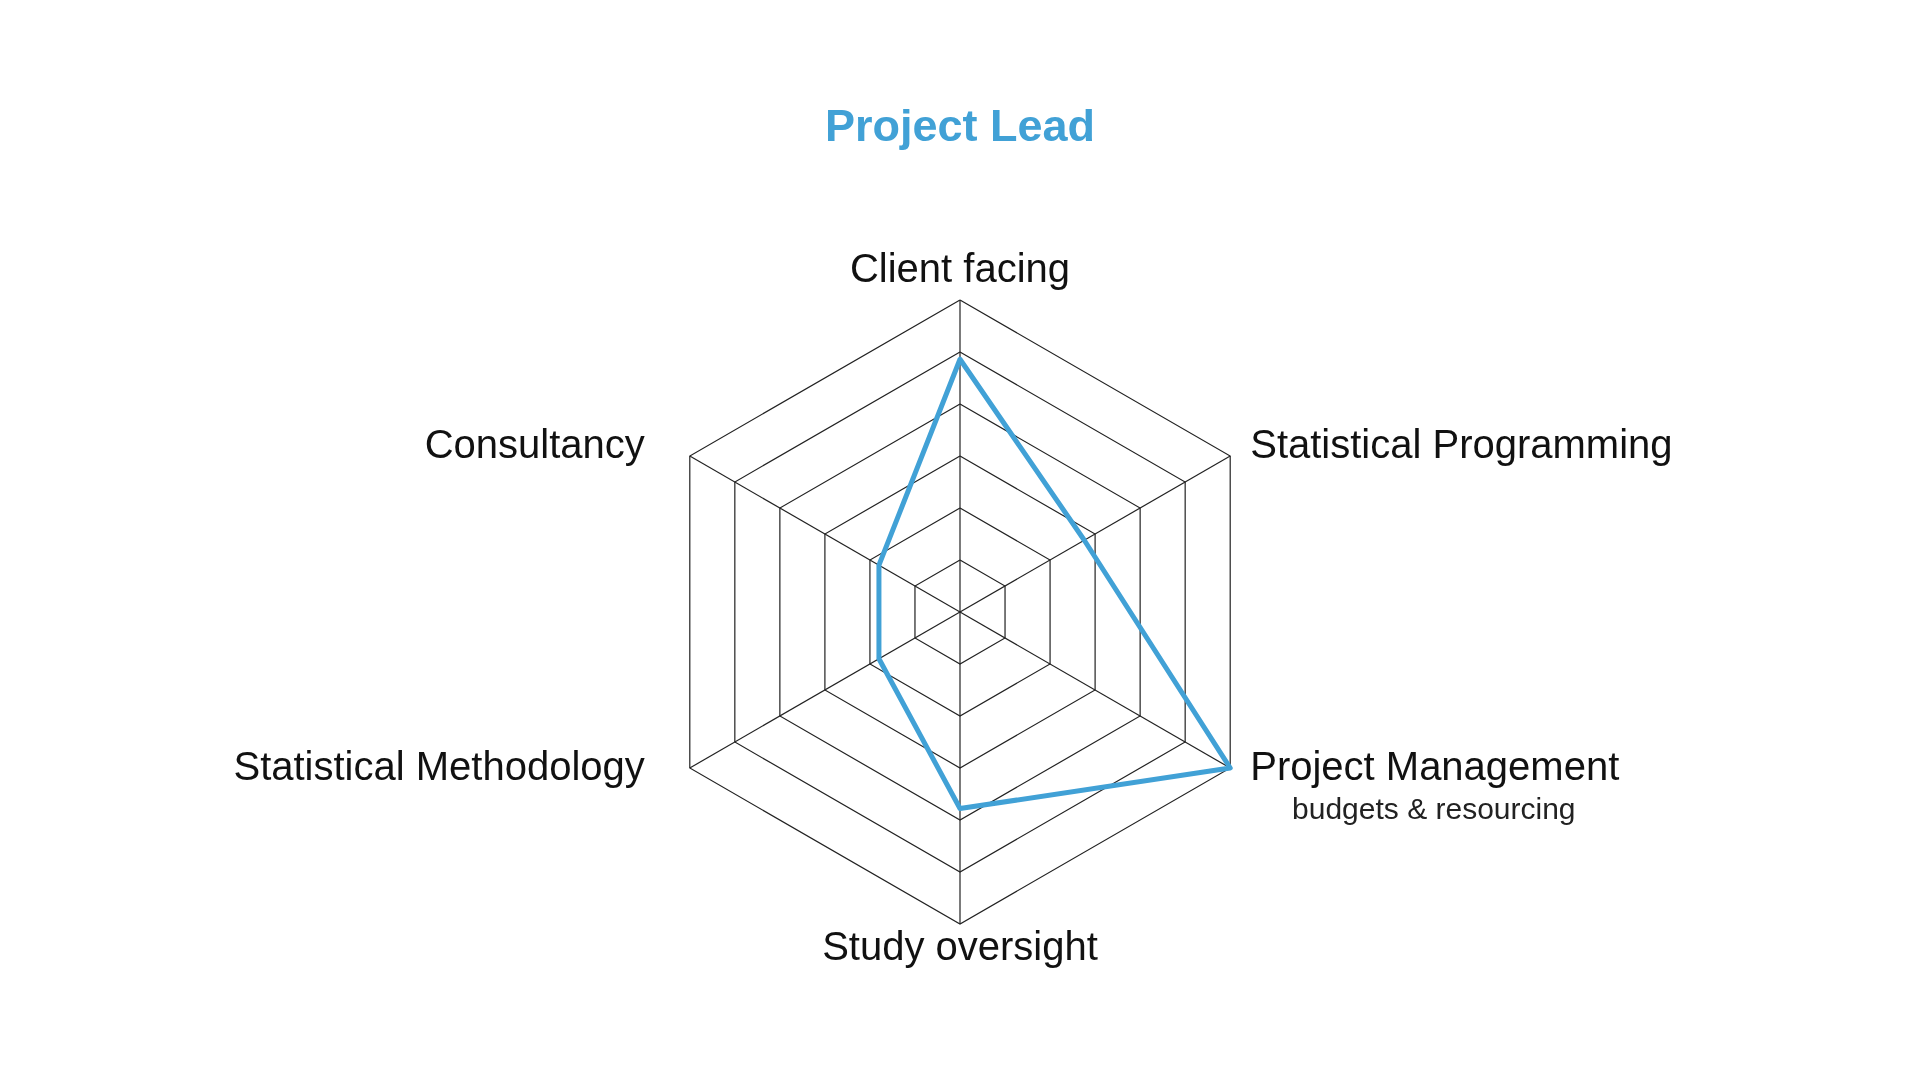 The image size is (1920, 1081). I want to click on spoke-label: Consultancy, so click(534, 444).